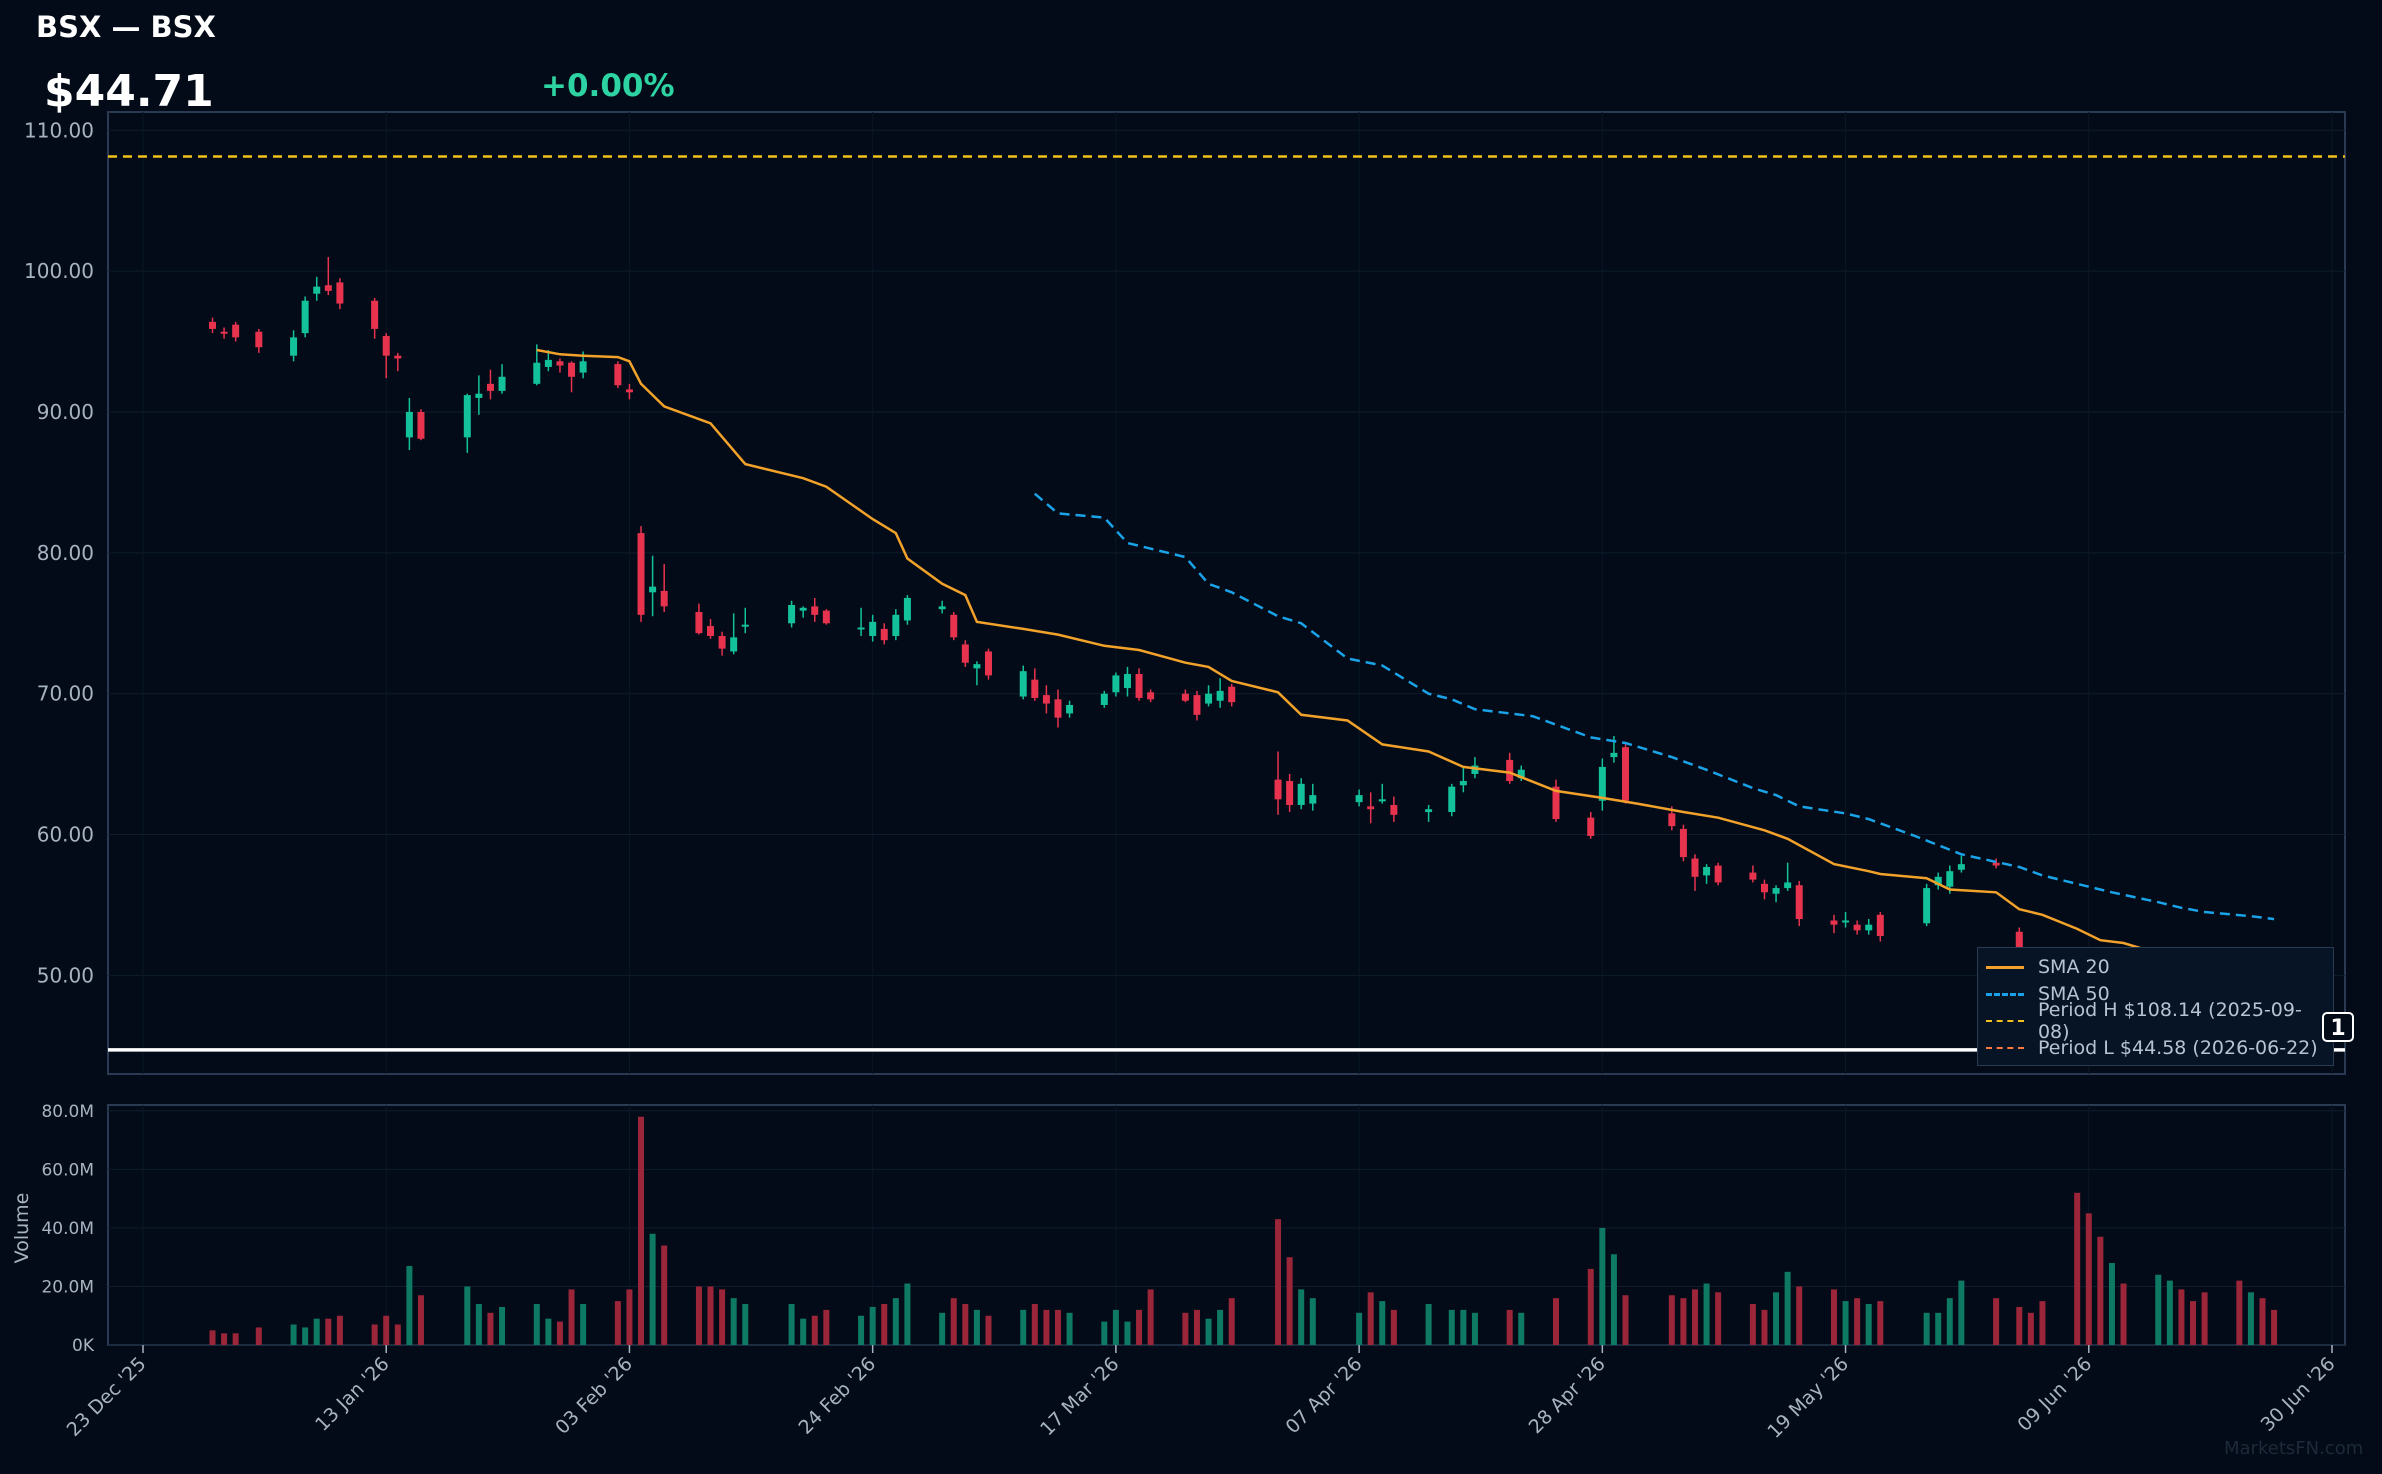  What do you see at coordinates (837, 1396) in the screenshot?
I see `x-tick-label: 24 Feb '26` at bounding box center [837, 1396].